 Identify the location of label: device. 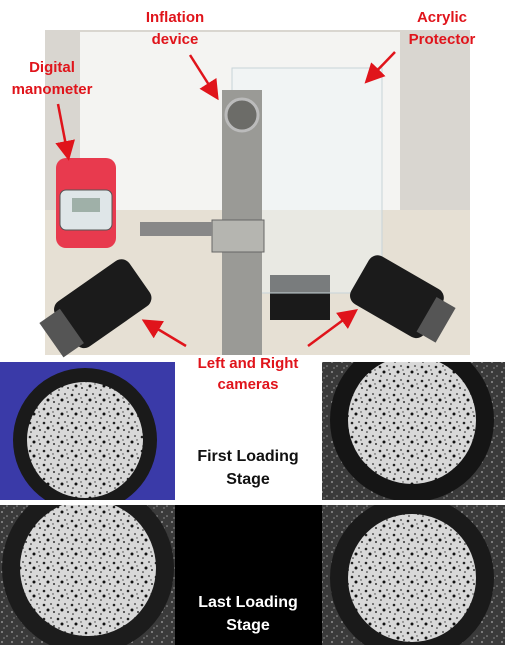
(175, 39).